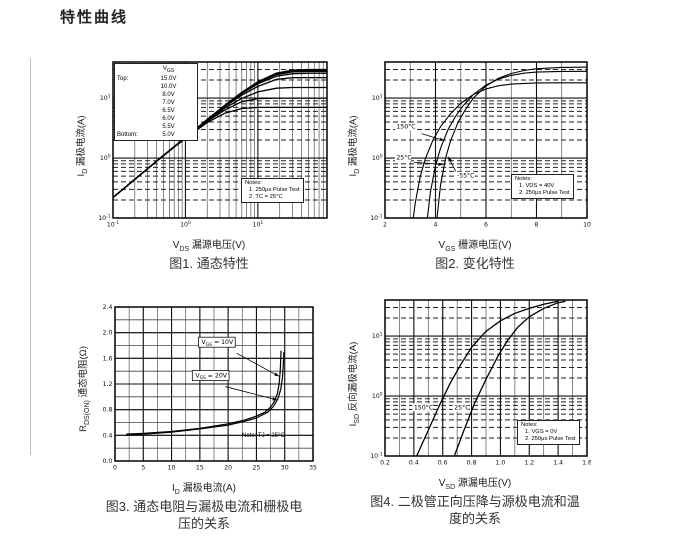  Describe the element at coordinates (486, 225) in the screenshot. I see `svg-text: 6` at that location.